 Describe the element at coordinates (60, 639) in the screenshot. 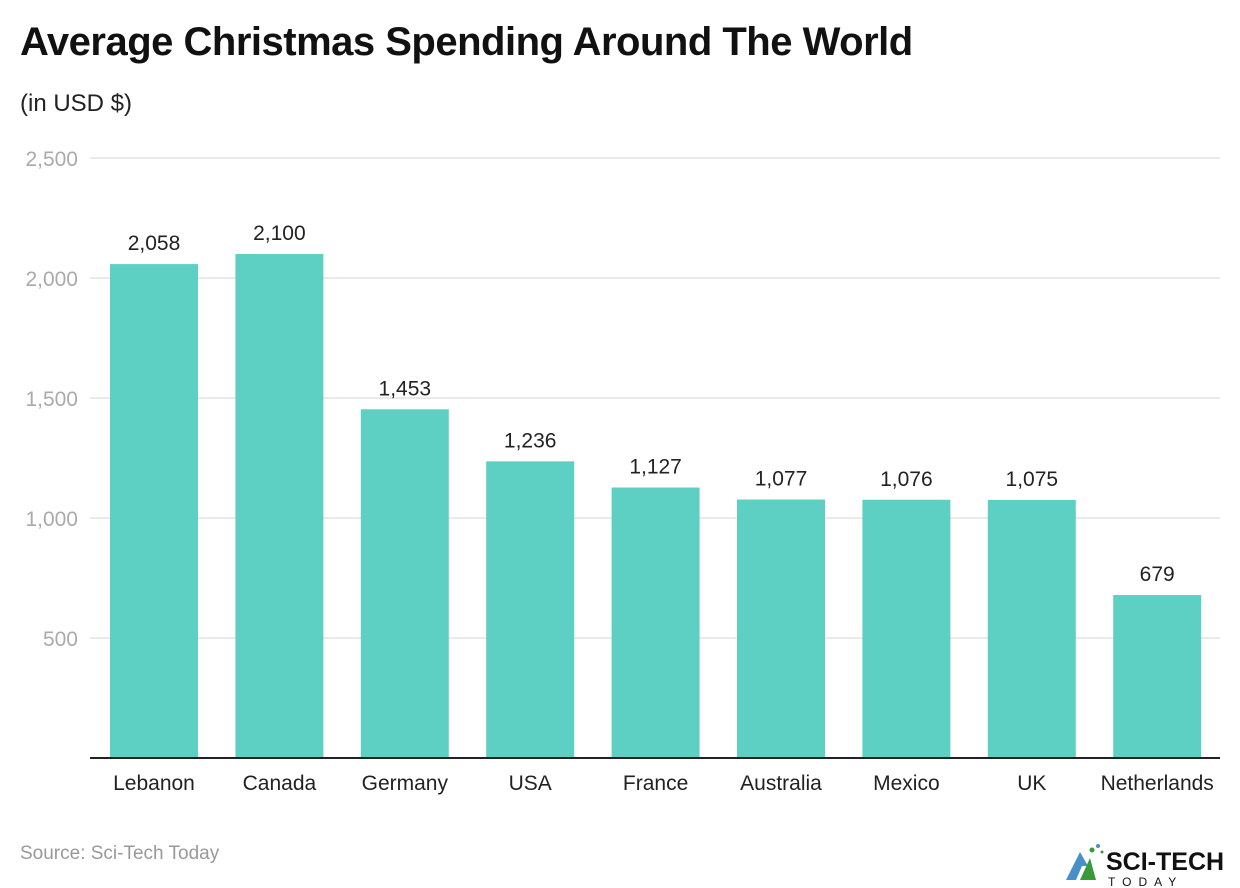

I see `y-tick-label: 500` at that location.